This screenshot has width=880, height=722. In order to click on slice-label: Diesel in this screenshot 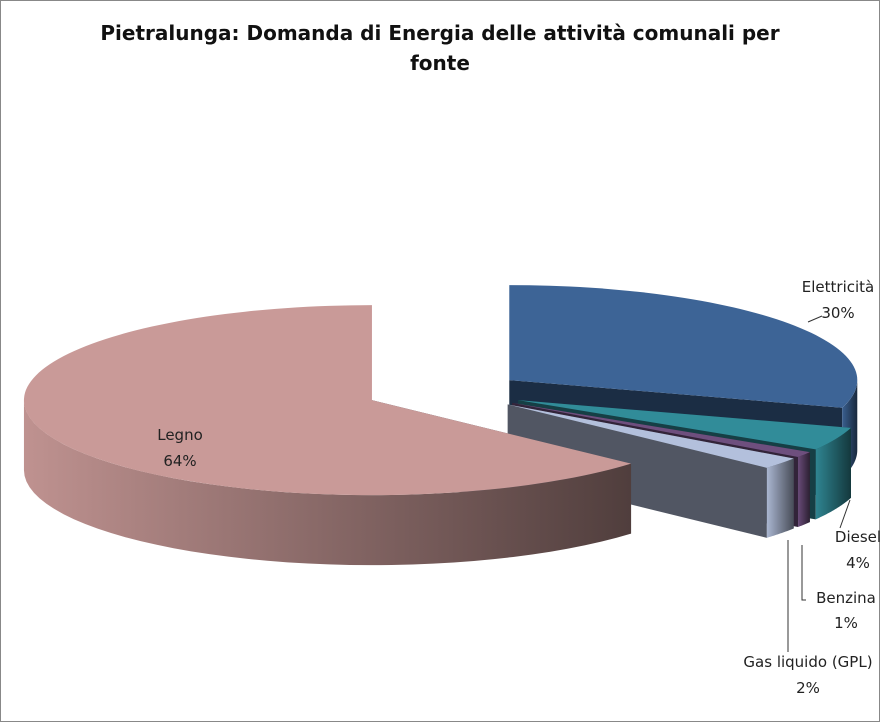, I will do `click(857, 537)`.